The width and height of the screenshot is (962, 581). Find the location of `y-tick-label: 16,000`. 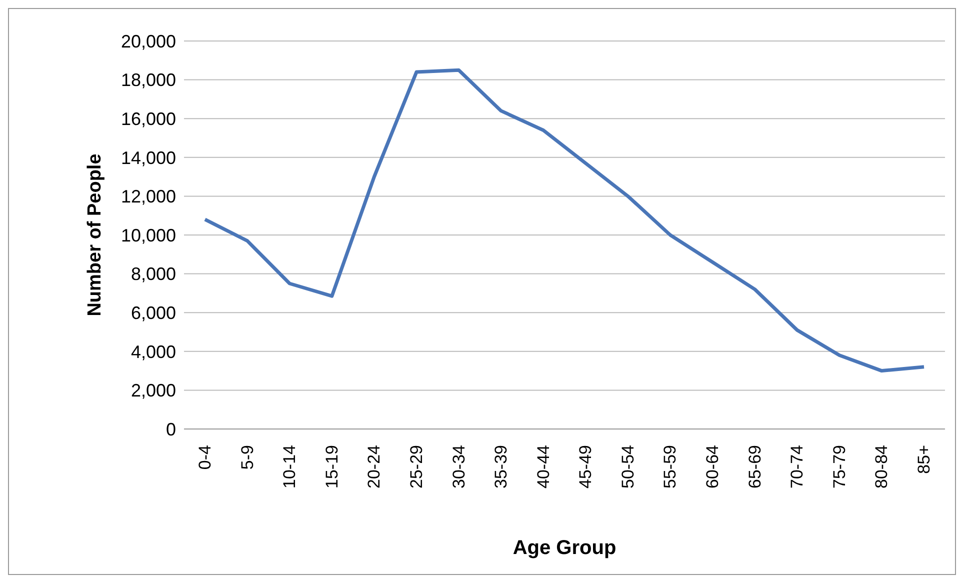

y-tick-label: 16,000 is located at coordinates (148, 118).